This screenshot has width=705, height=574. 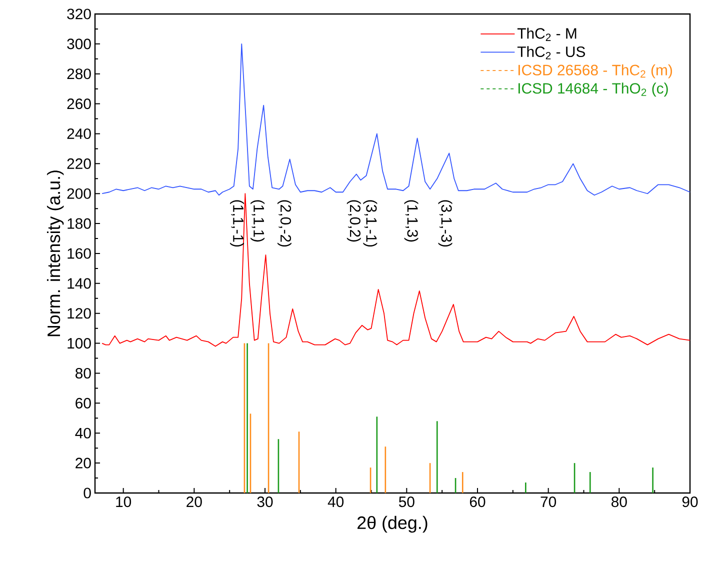 I want to click on legend-label: ICSD 26568 - ThC$_{2}$ (m), so click(x=595, y=71).